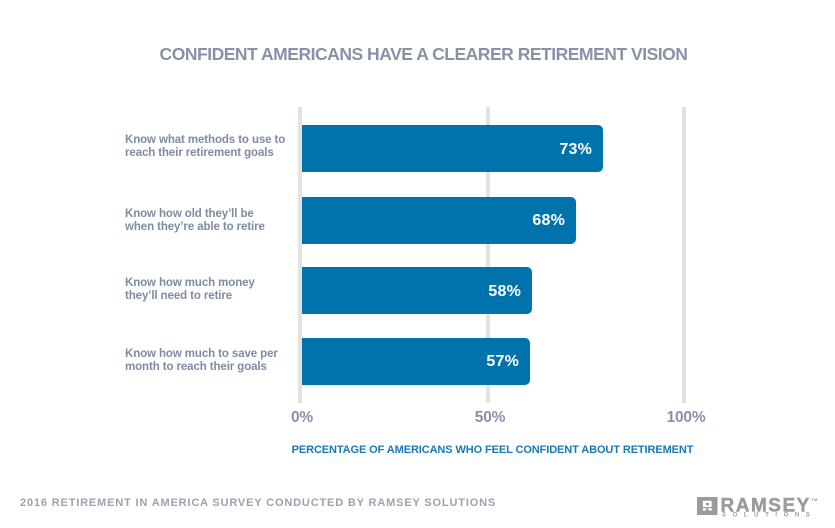 This screenshot has height=528, width=835. Describe the element at coordinates (769, 516) in the screenshot. I see `svg-text: SOLUTIONS` at that location.